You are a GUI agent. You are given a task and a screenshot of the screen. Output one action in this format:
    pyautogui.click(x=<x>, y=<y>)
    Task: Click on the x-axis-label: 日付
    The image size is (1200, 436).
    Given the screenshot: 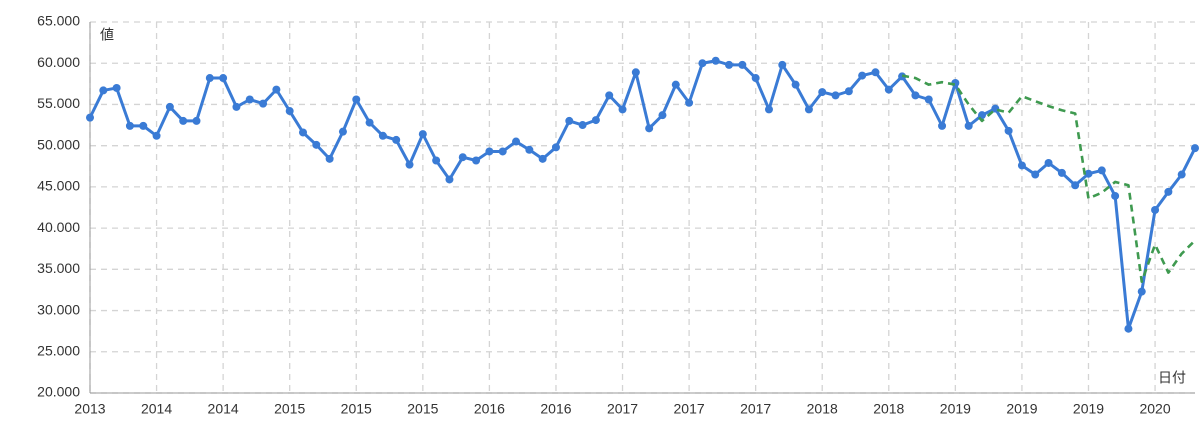 What is the action you would take?
    pyautogui.click(x=1172, y=378)
    